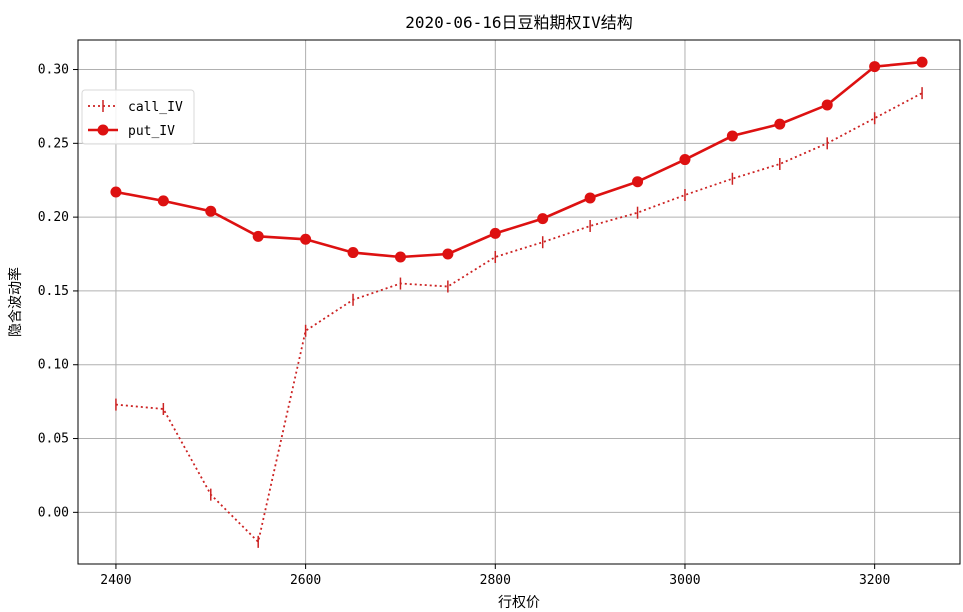  I want to click on y-axis-label: 隐含波动率, so click(15, 302).